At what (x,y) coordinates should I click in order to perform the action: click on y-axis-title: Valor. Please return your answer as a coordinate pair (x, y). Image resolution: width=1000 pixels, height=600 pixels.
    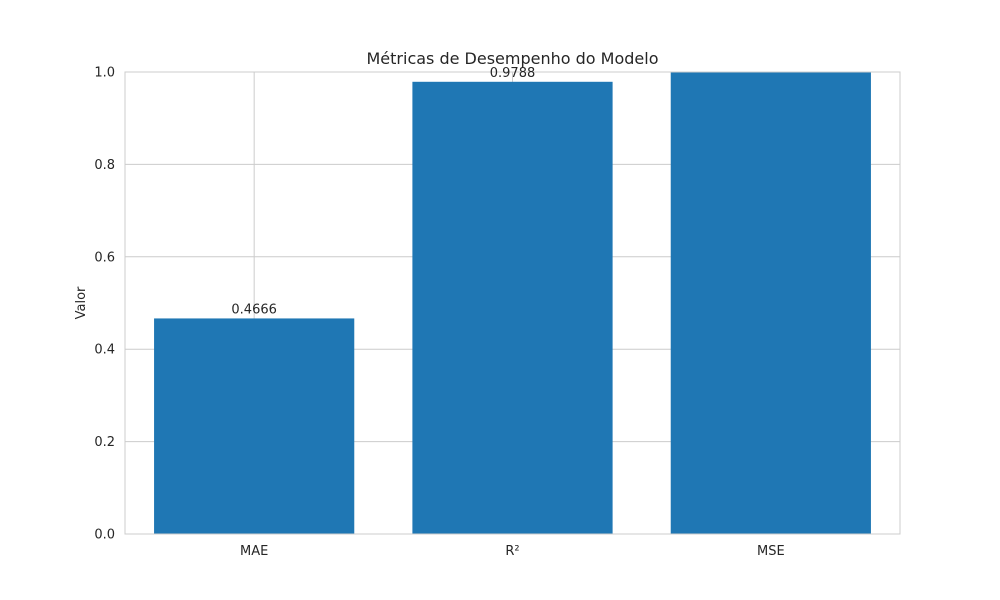
    Looking at the image, I should click on (81, 302).